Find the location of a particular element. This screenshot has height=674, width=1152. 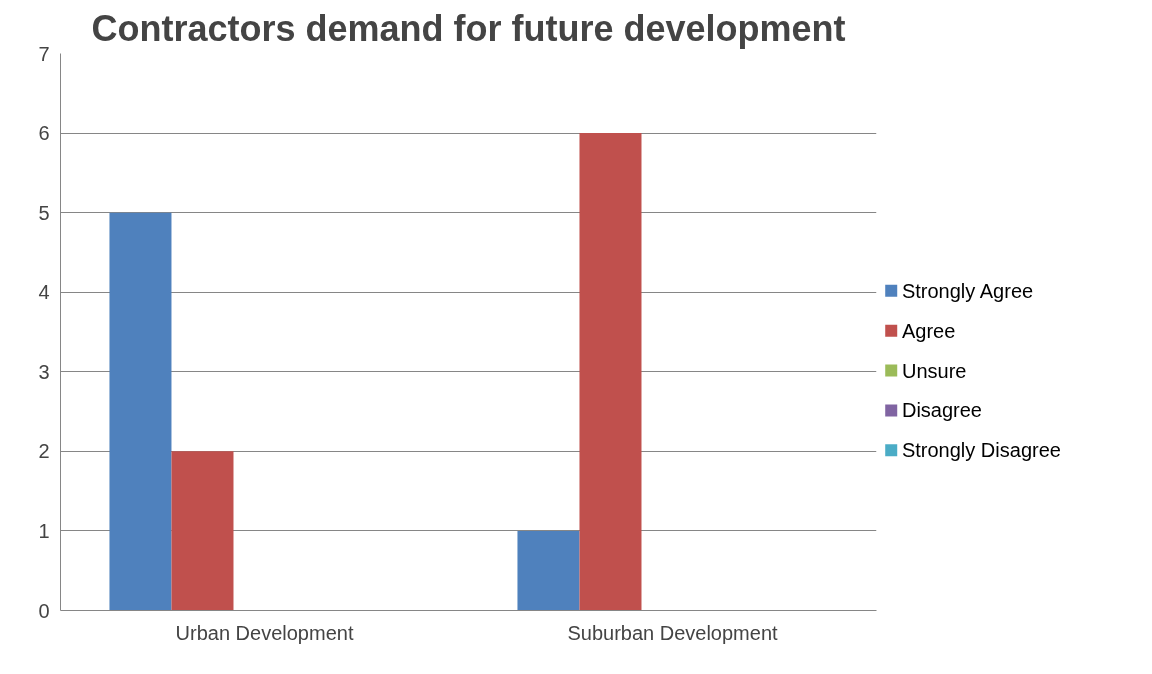

y-tick-label: 5 is located at coordinates (44, 212).